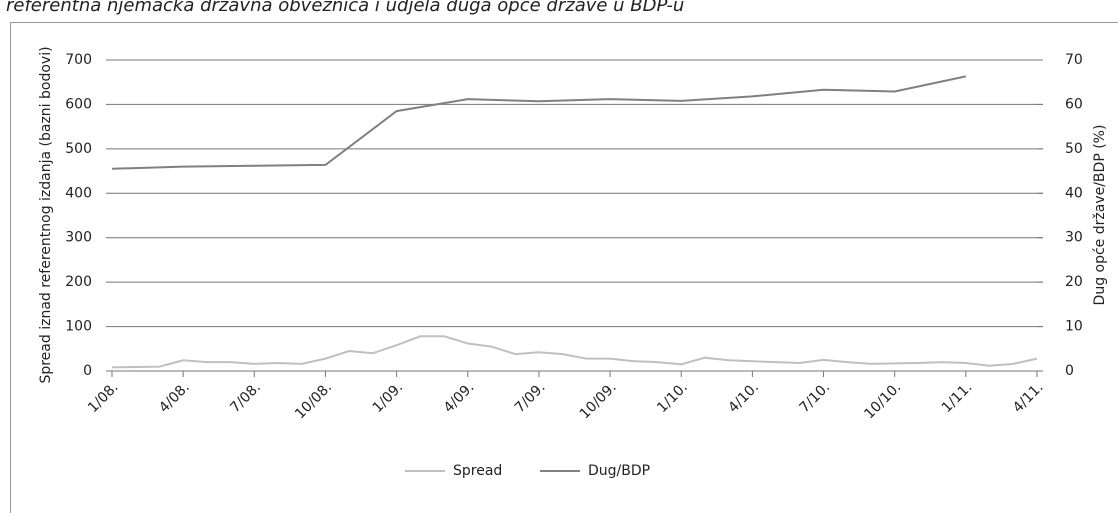  Describe the element at coordinates (1074, 327) in the screenshot. I see `y2-tick-label: 10` at that location.